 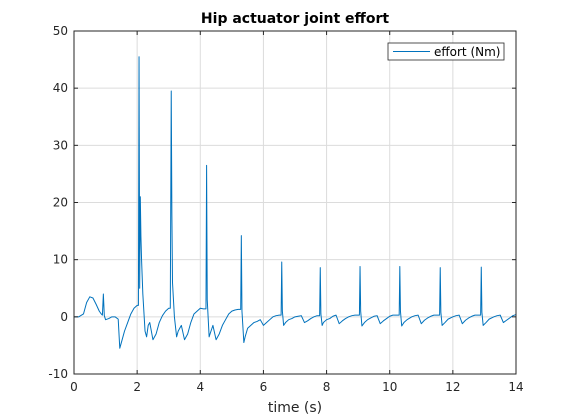 I want to click on y-tick-label: 20, so click(x=60, y=203).